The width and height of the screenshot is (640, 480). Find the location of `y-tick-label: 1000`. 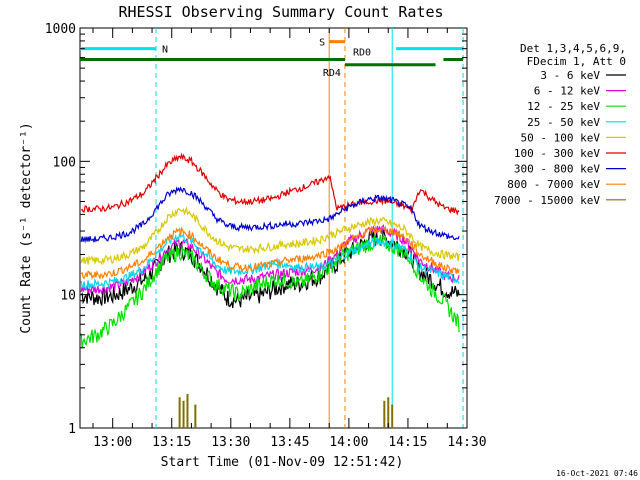

y-tick-label: 1000 is located at coordinates (60, 29).